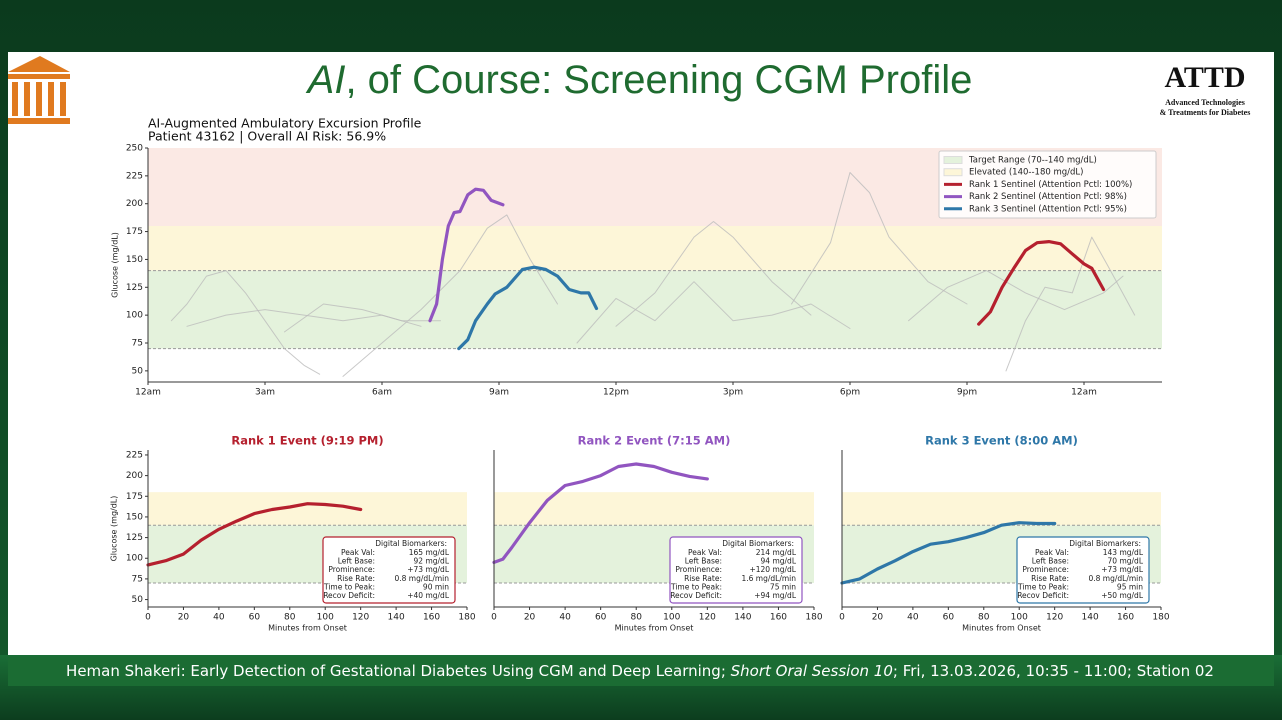 This screenshot has height=720, width=1282. I want to click on legend-box, so click(1047, 184).